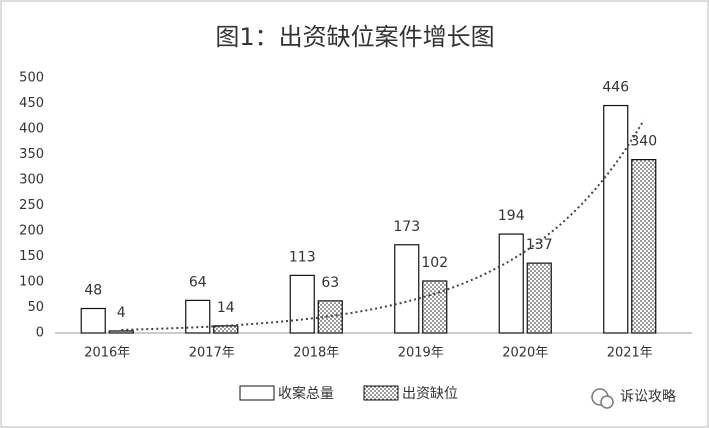  What do you see at coordinates (31, 231) in the screenshot?
I see `y-tick-label: 200` at bounding box center [31, 231].